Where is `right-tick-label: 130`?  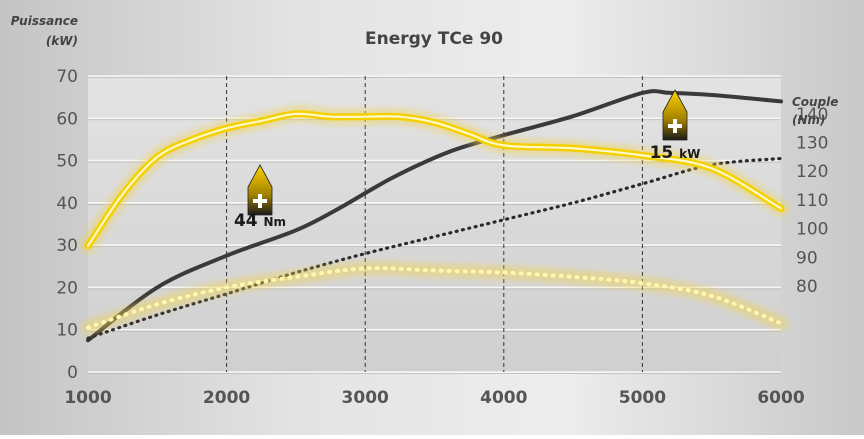 right-tick-label: 130 is located at coordinates (812, 144).